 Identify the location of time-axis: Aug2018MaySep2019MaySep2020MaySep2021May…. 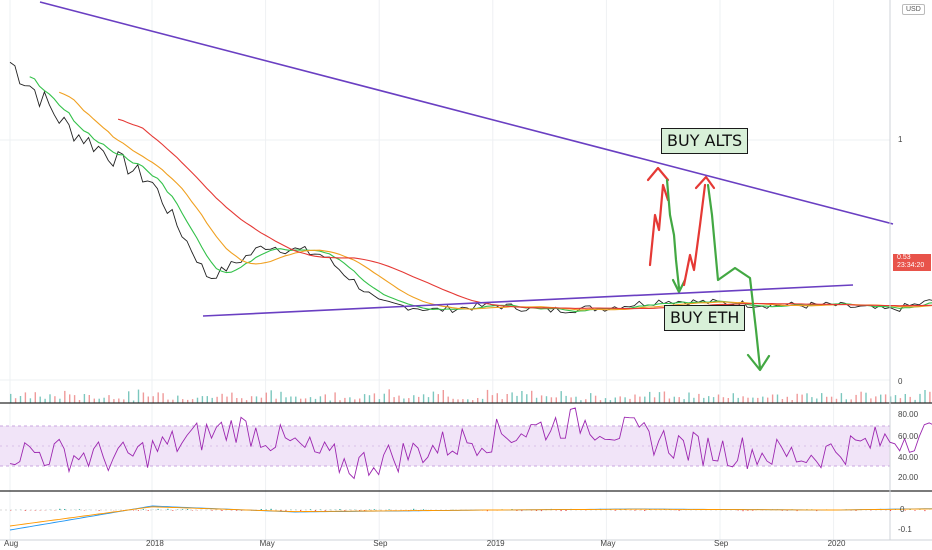
(425, 543).